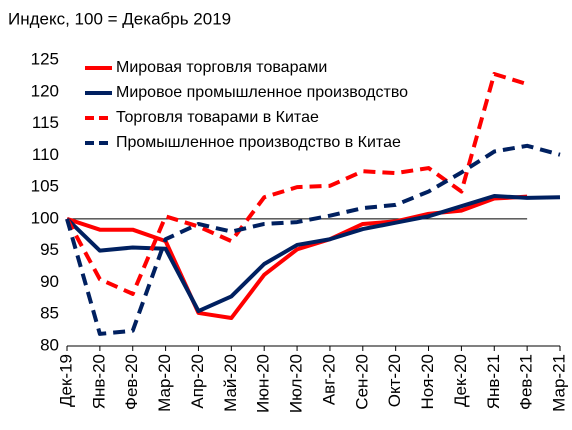 The height and width of the screenshot is (430, 572). What do you see at coordinates (361, 382) in the screenshot?
I see `x-tick-label: Сен-20` at bounding box center [361, 382].